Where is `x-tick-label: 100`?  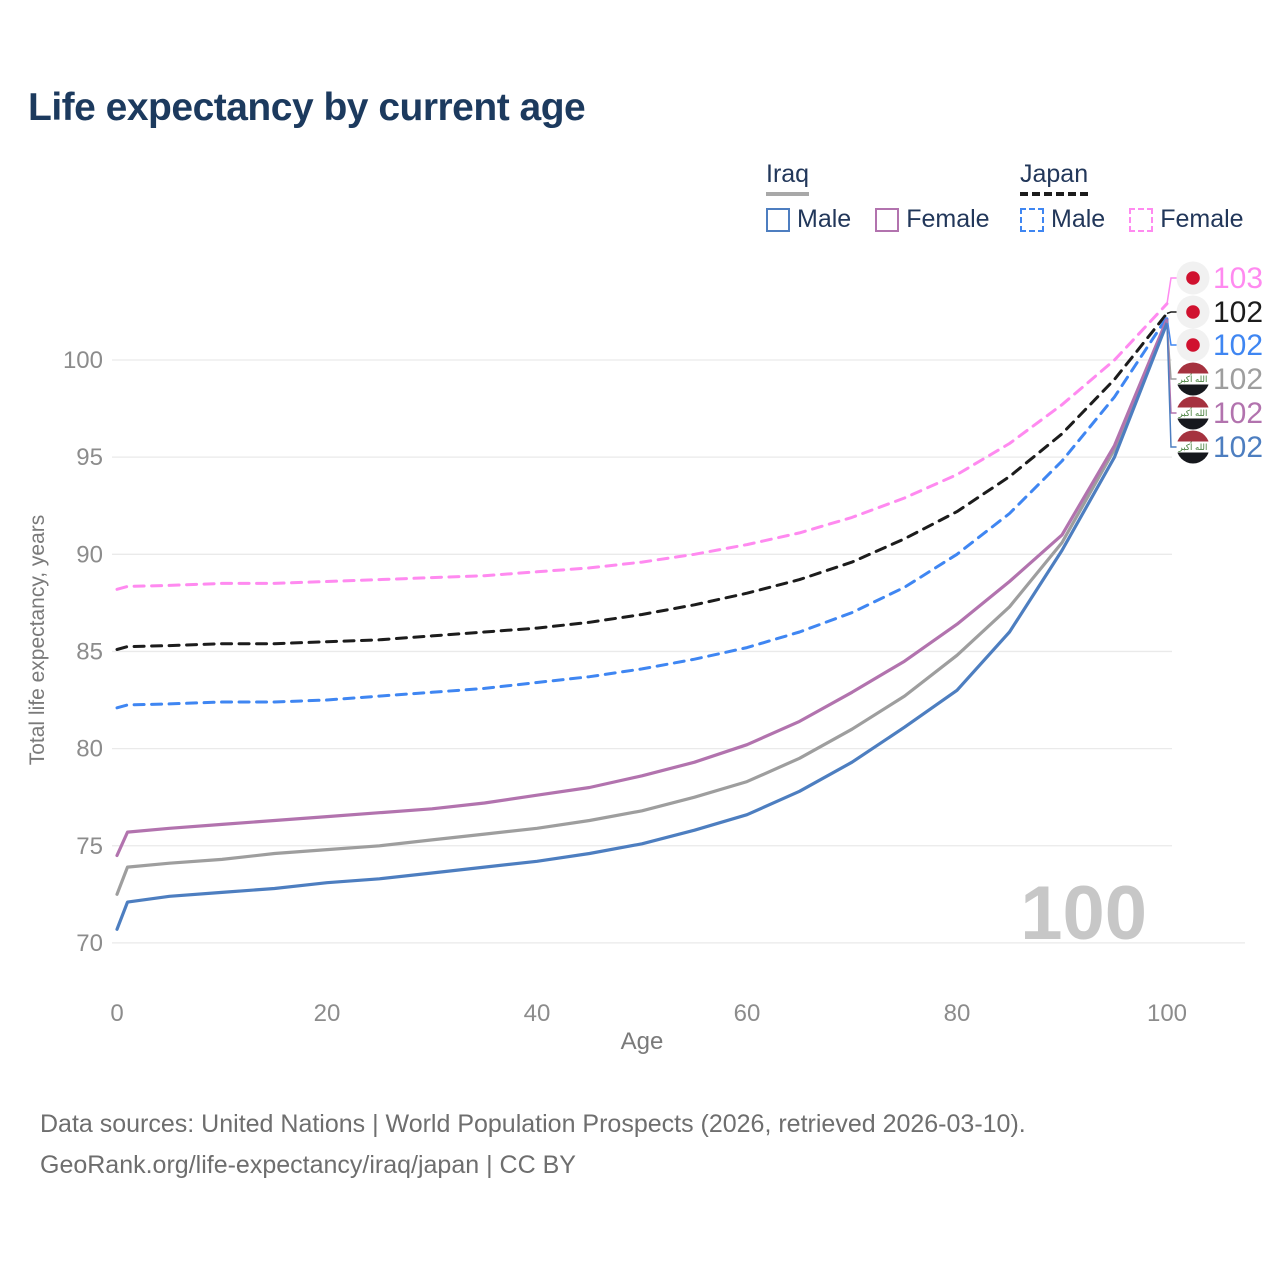 x-tick-label: 100 is located at coordinates (1167, 1013).